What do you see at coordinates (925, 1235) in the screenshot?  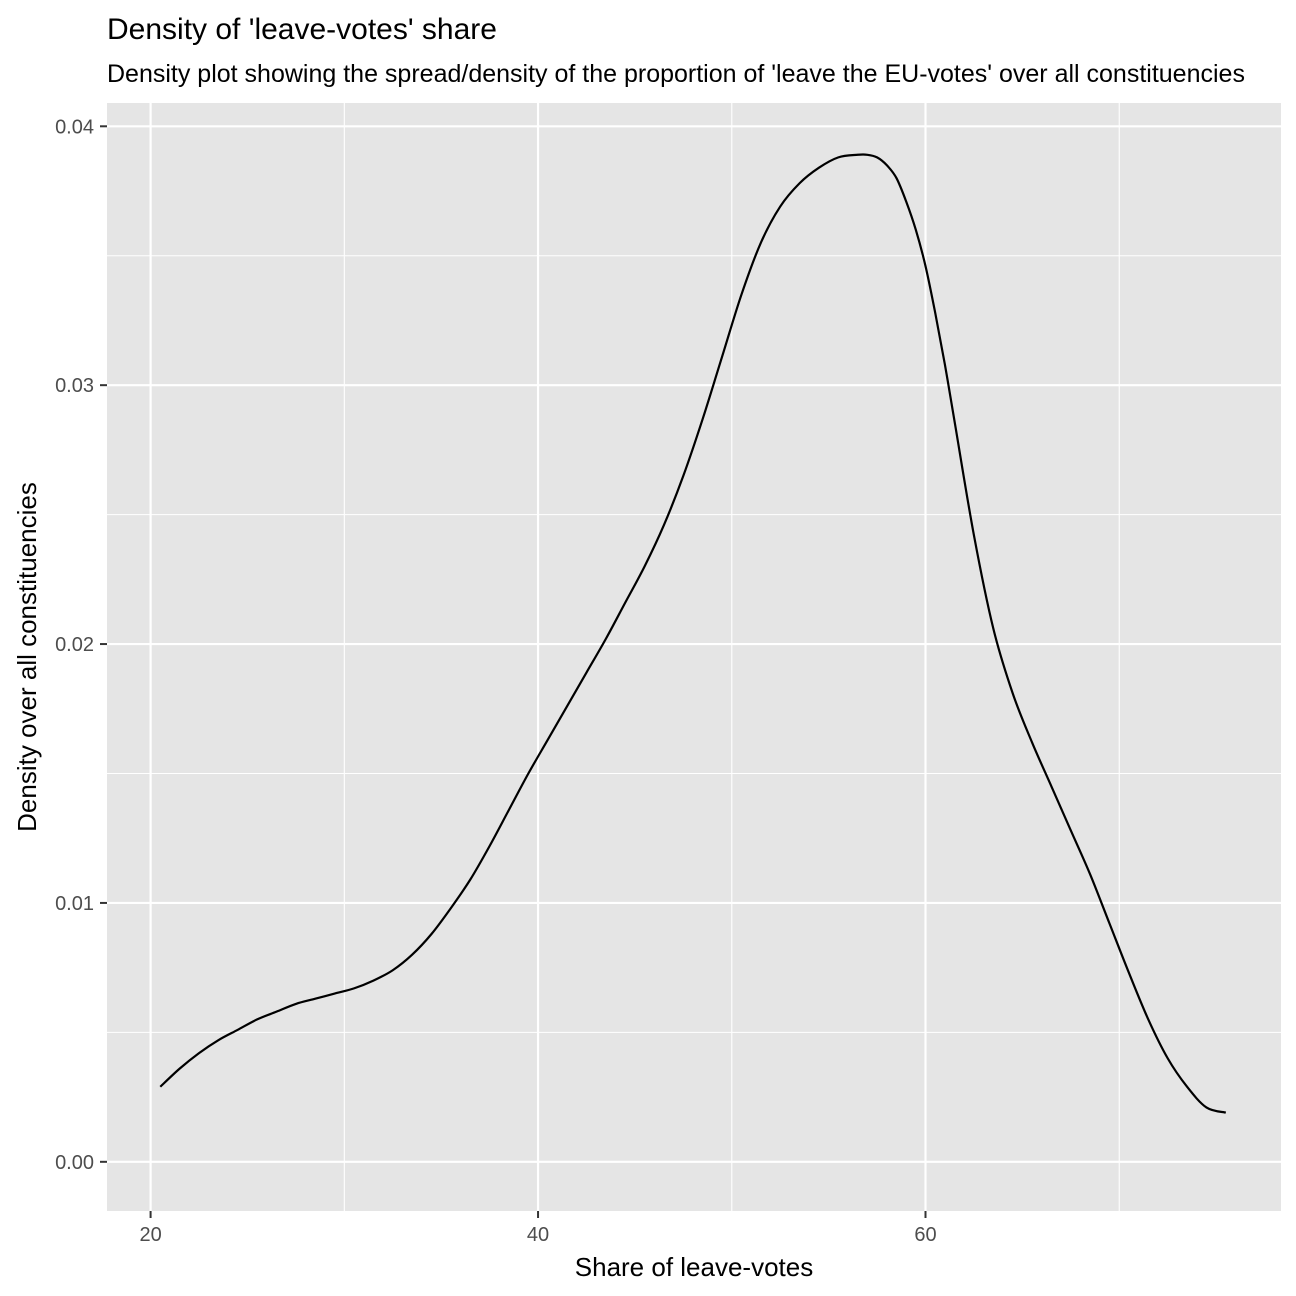 I see `x-tick-label: 60` at bounding box center [925, 1235].